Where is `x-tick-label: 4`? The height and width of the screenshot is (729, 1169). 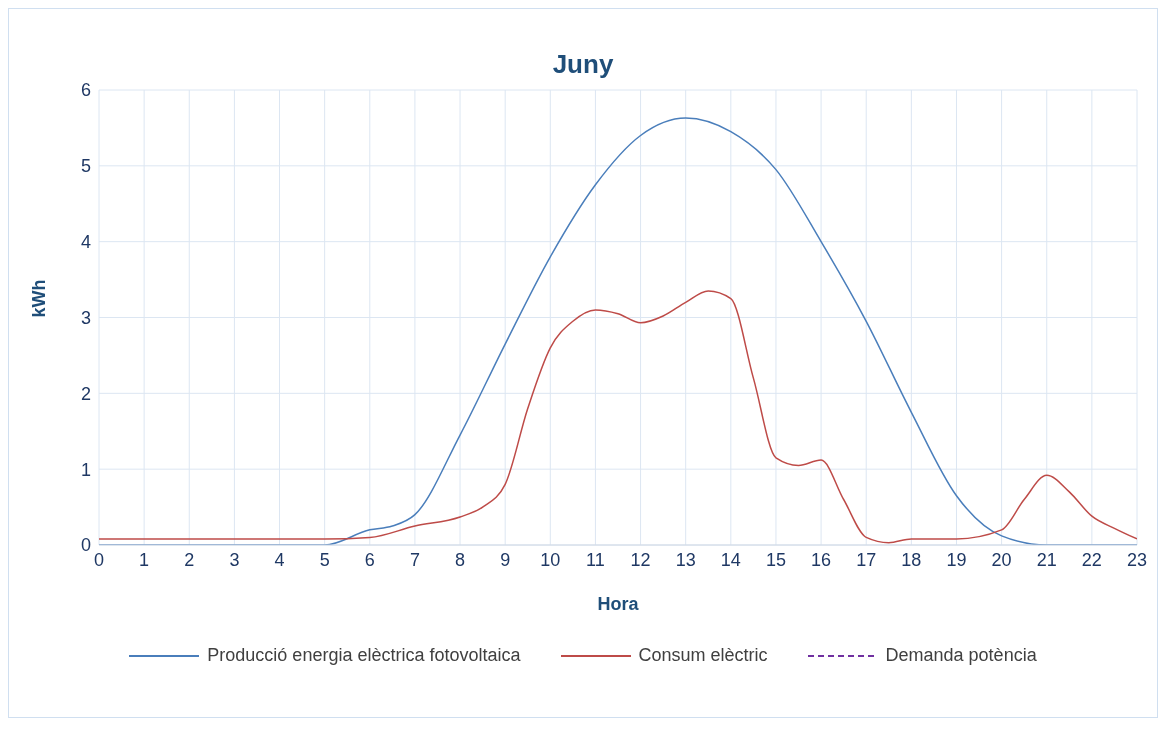
x-tick-label: 4 is located at coordinates (279, 559).